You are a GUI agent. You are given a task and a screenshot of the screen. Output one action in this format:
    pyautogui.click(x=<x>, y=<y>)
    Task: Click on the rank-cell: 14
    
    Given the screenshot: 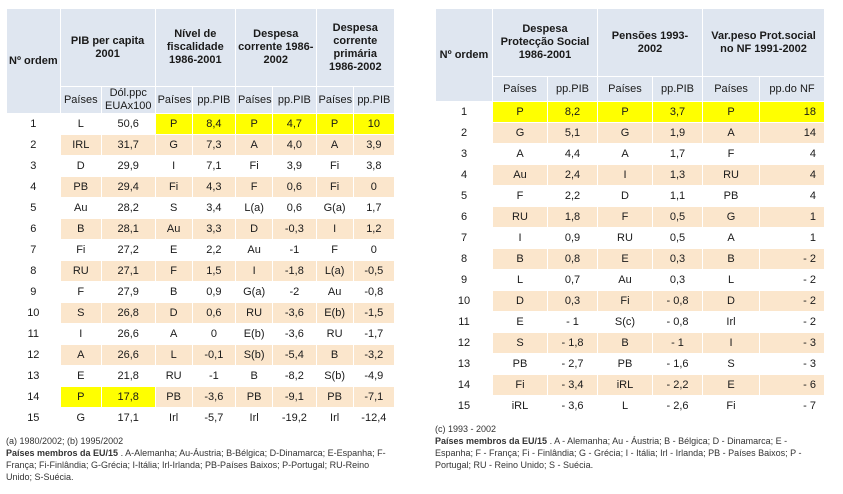 What is the action you would take?
    pyautogui.click(x=464, y=385)
    